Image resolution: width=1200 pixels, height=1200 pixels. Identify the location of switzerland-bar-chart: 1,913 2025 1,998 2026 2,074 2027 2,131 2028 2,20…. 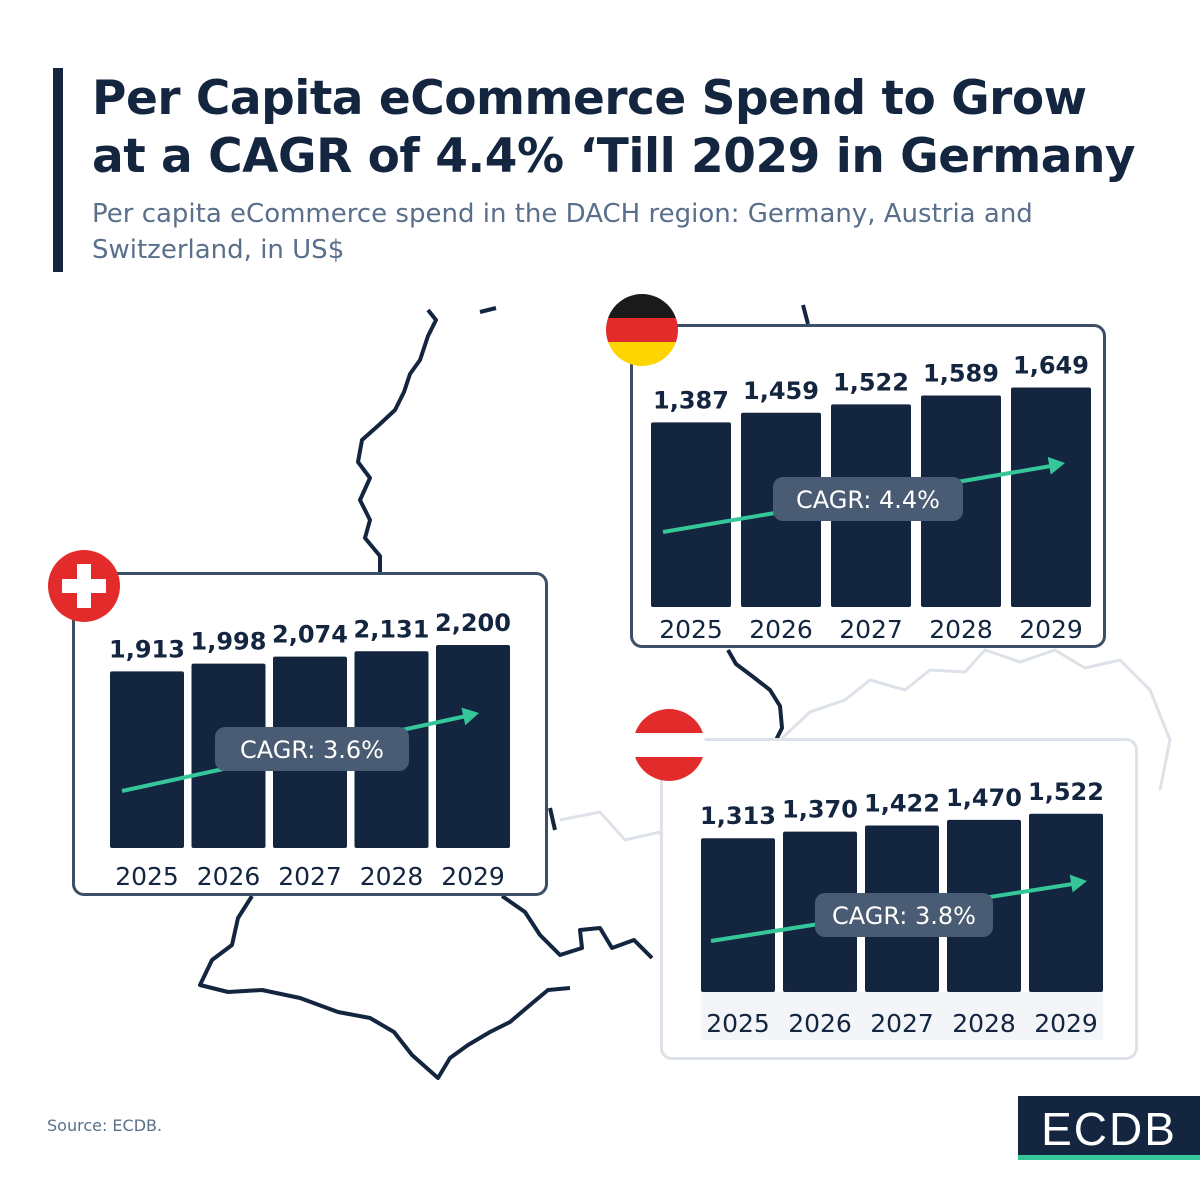
(310, 750).